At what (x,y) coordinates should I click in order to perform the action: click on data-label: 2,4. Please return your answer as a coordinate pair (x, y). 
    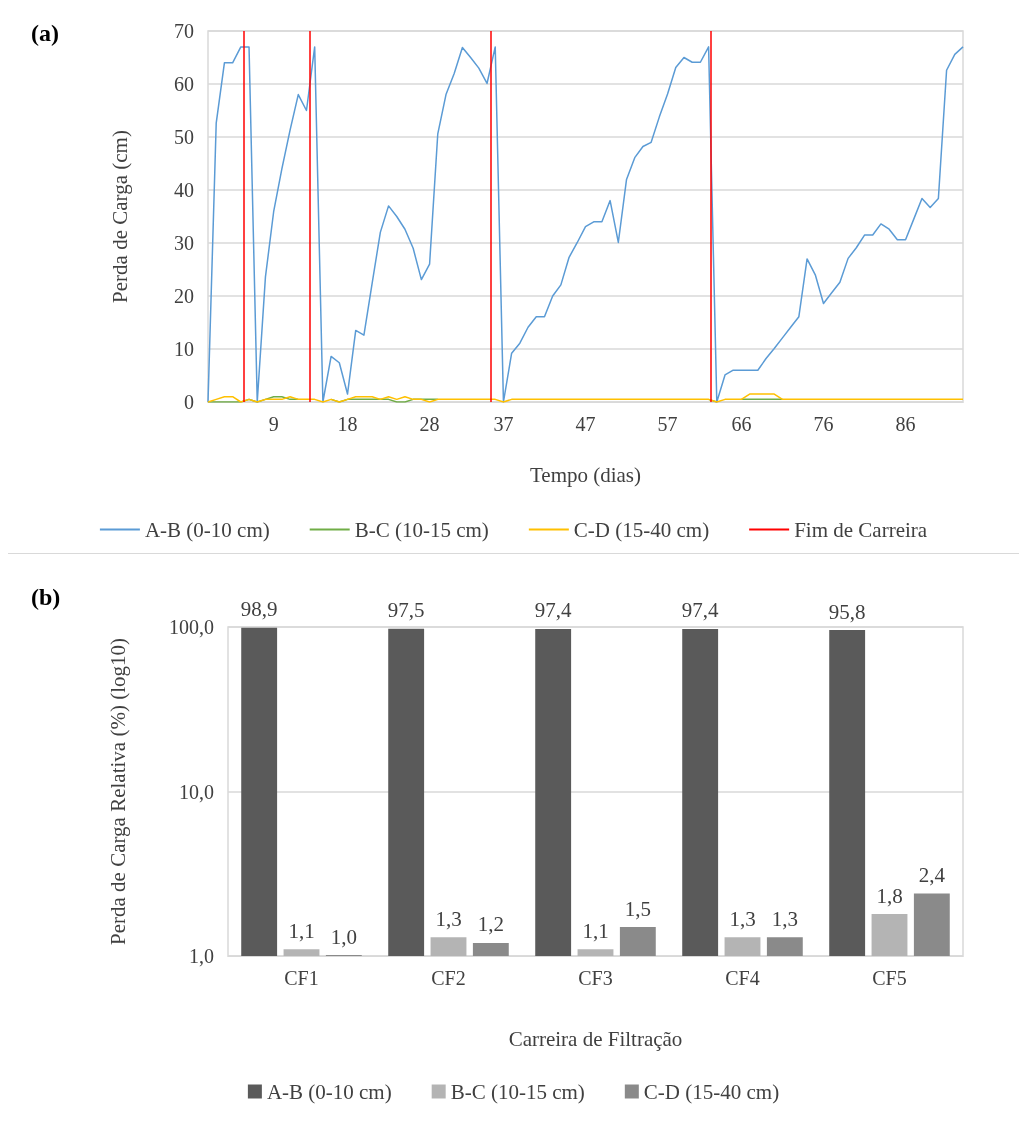
    Looking at the image, I should click on (932, 874).